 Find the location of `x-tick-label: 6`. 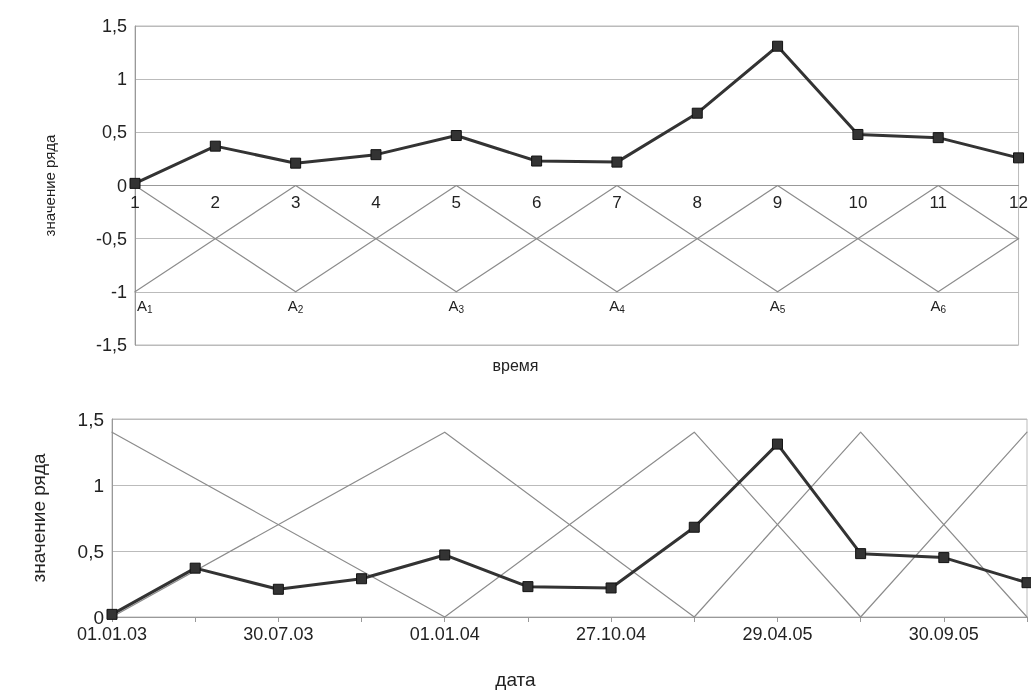

x-tick-label: 6 is located at coordinates (536, 202).